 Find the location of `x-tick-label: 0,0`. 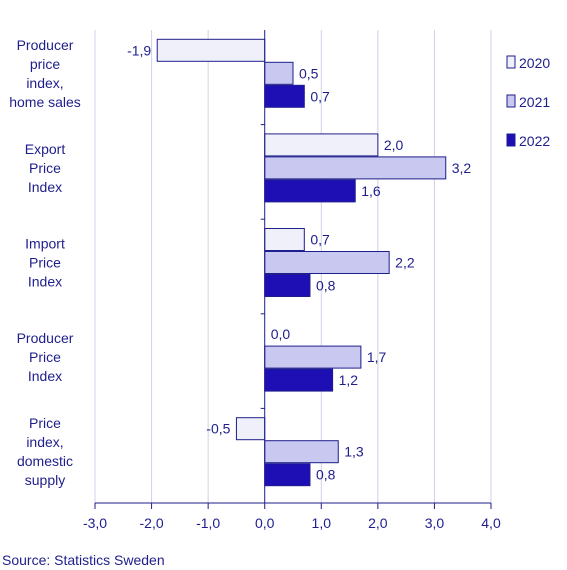

x-tick-label: 0,0 is located at coordinates (265, 523).